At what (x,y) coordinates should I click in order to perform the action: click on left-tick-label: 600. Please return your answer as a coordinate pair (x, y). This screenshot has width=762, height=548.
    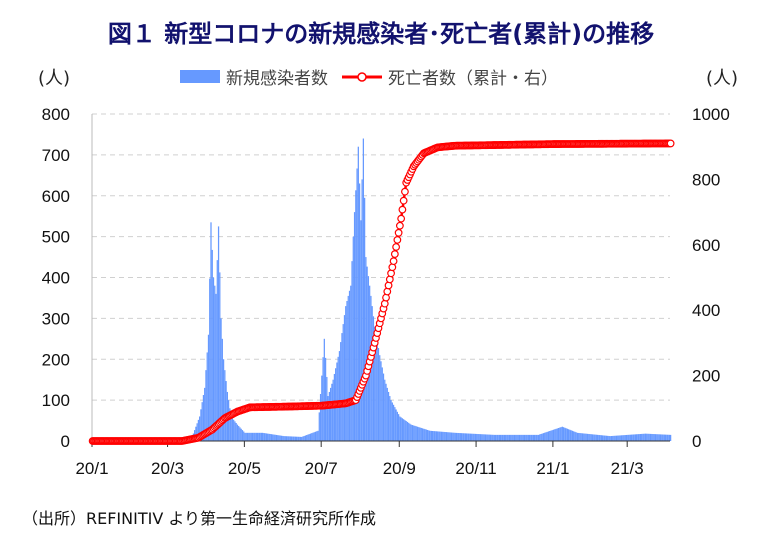
    Looking at the image, I should click on (56, 196).